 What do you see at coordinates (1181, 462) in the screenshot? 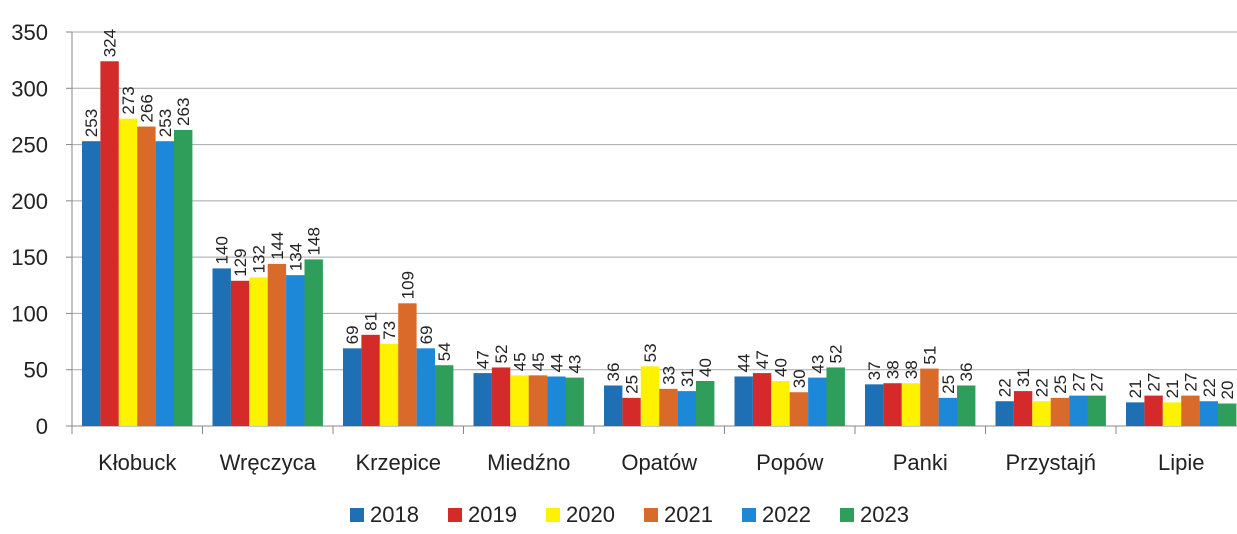
I see `x-category-label: Lipie` at bounding box center [1181, 462].